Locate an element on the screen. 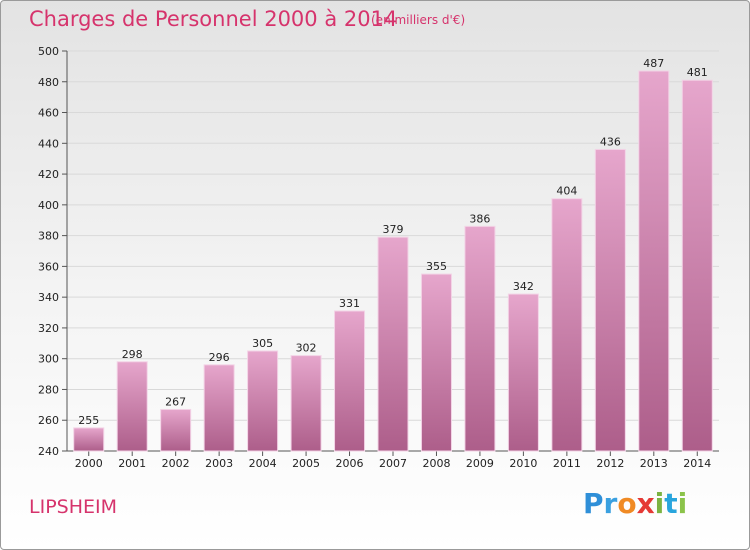 The image size is (750, 550). y-tick-label: 260 is located at coordinates (48, 420).